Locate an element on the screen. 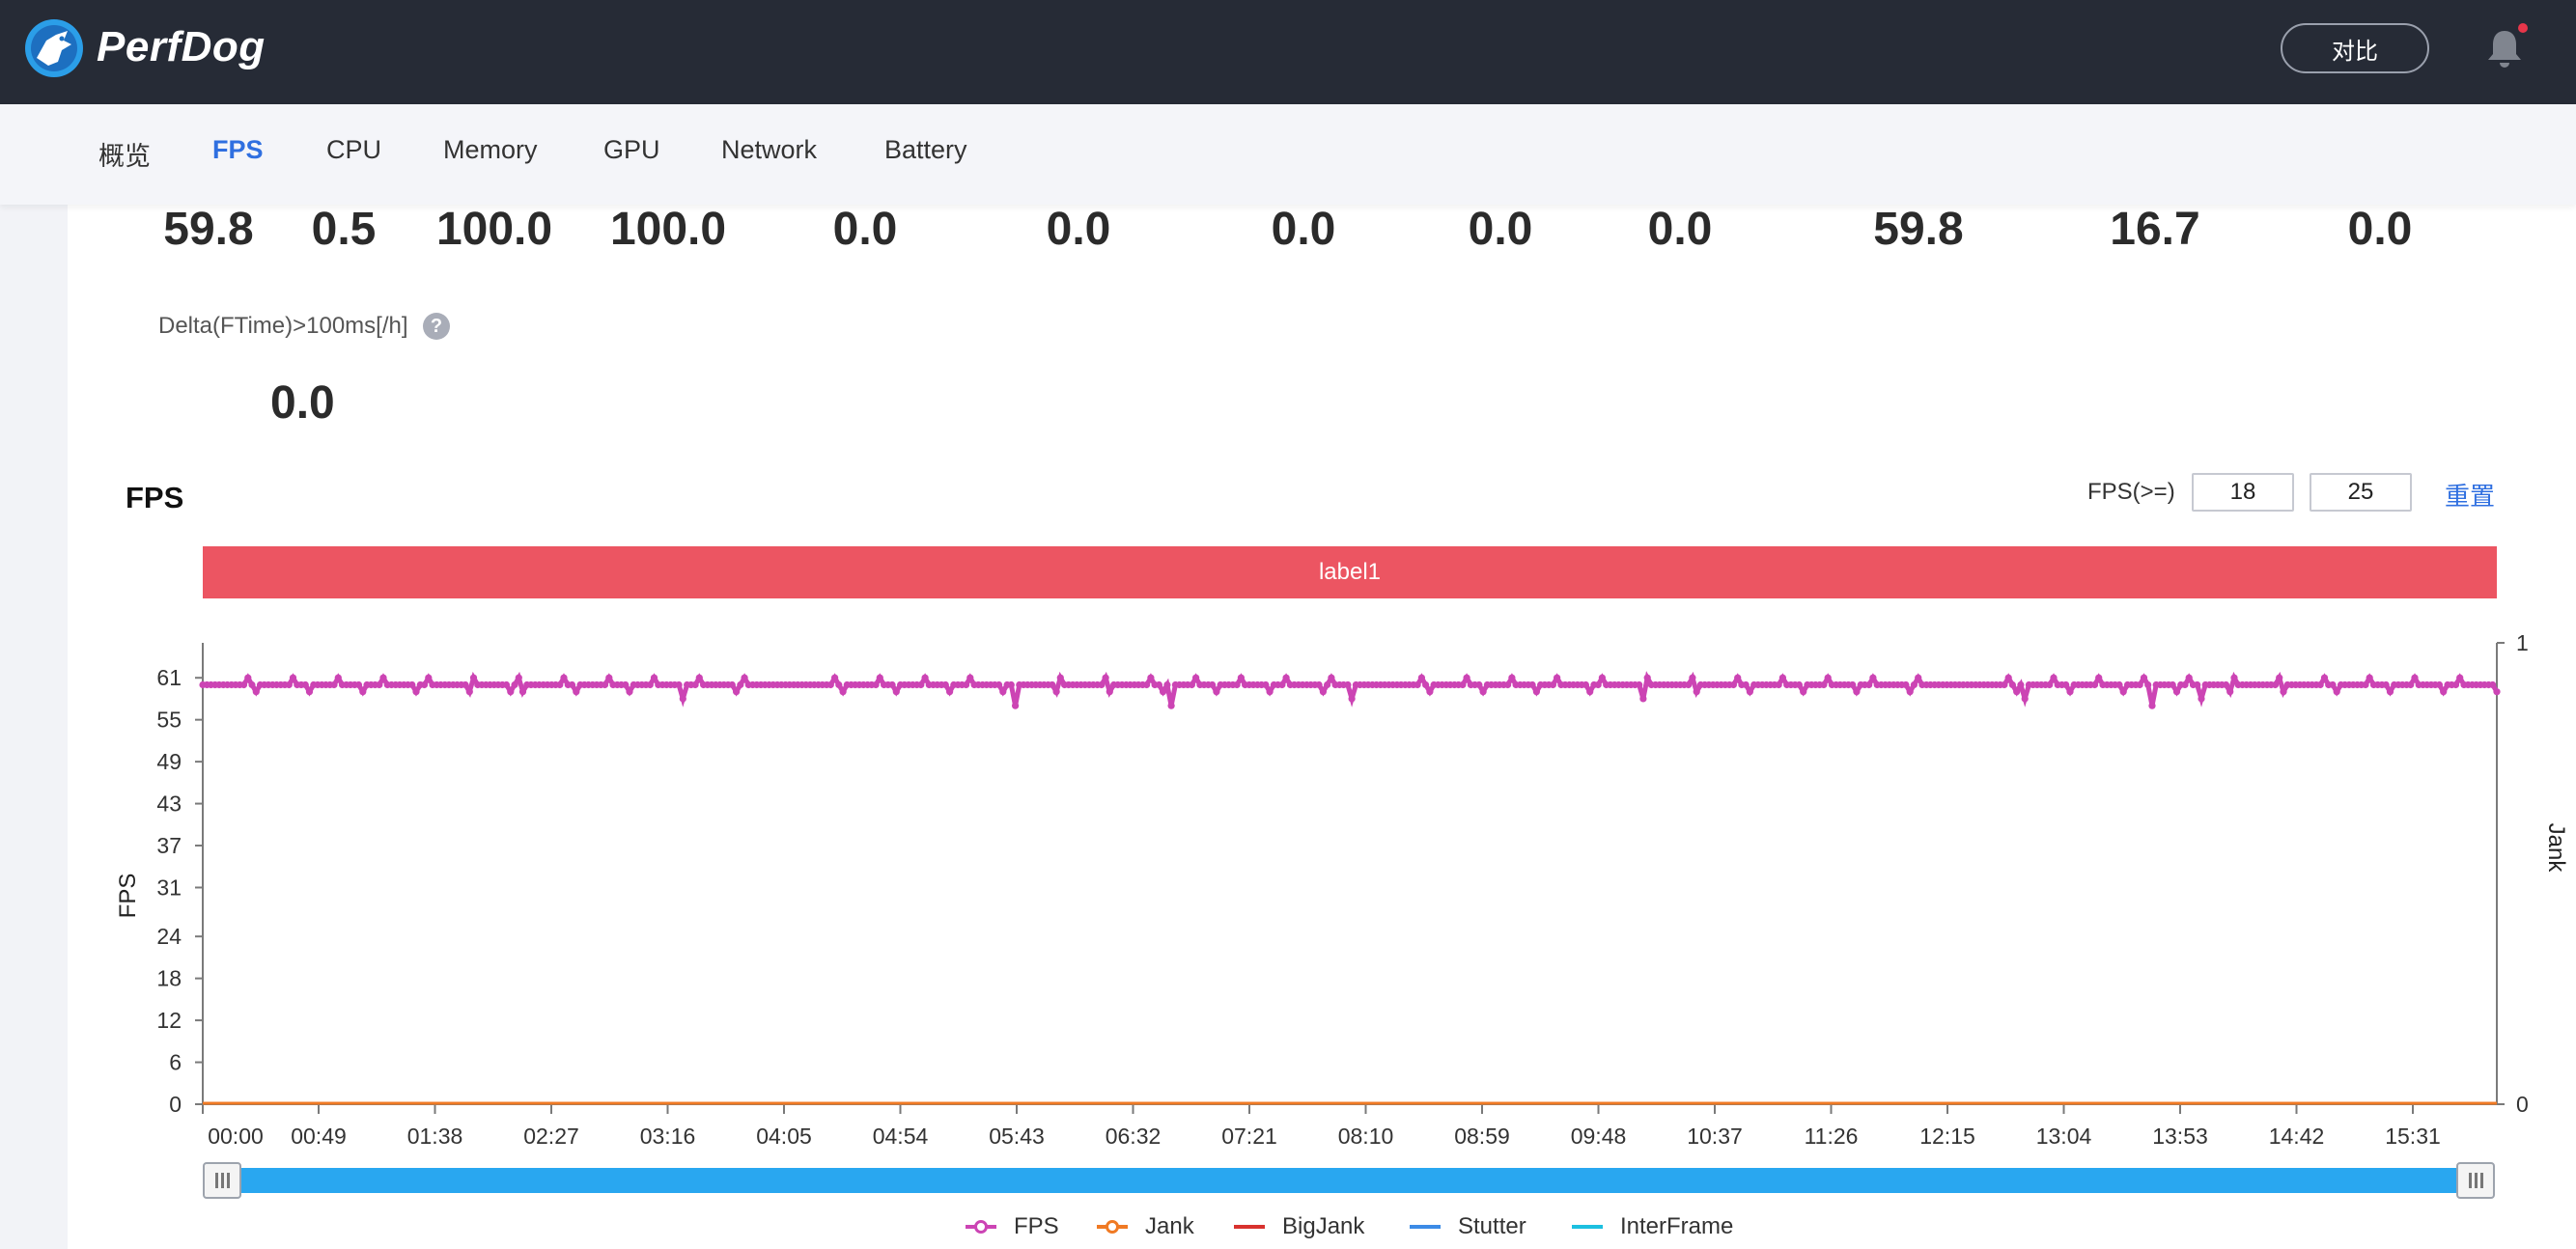 The image size is (2576, 1249). zoom-handle-right is located at coordinates (2476, 1180).